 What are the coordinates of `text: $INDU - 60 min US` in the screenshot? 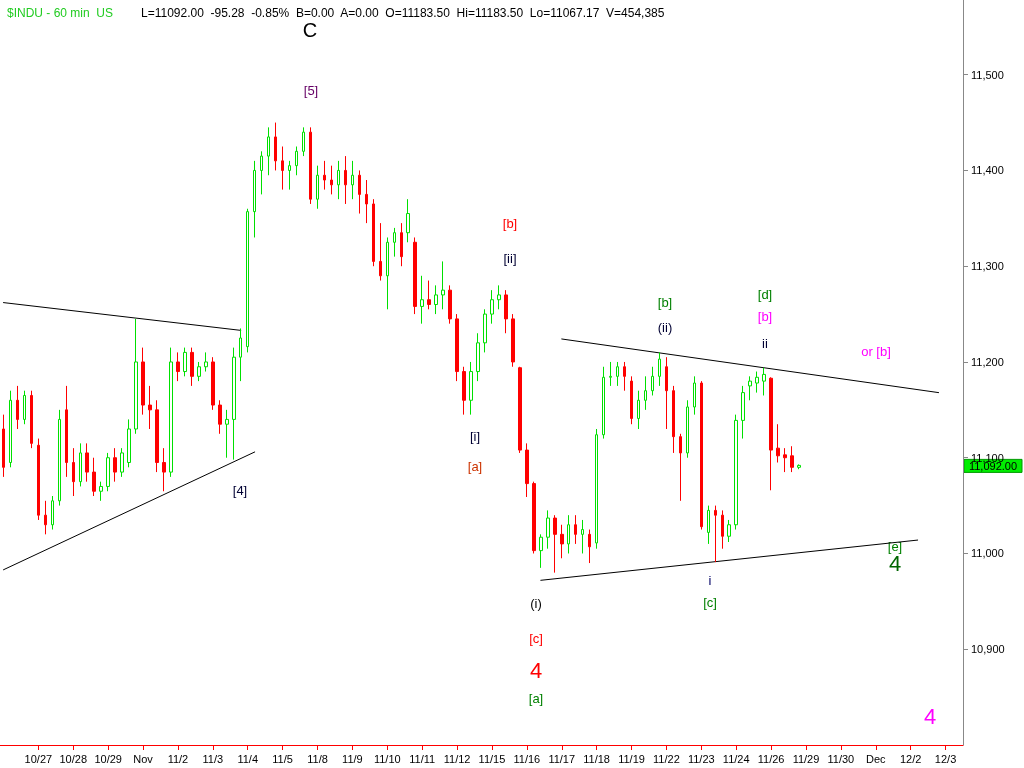 It's located at (60, 13).